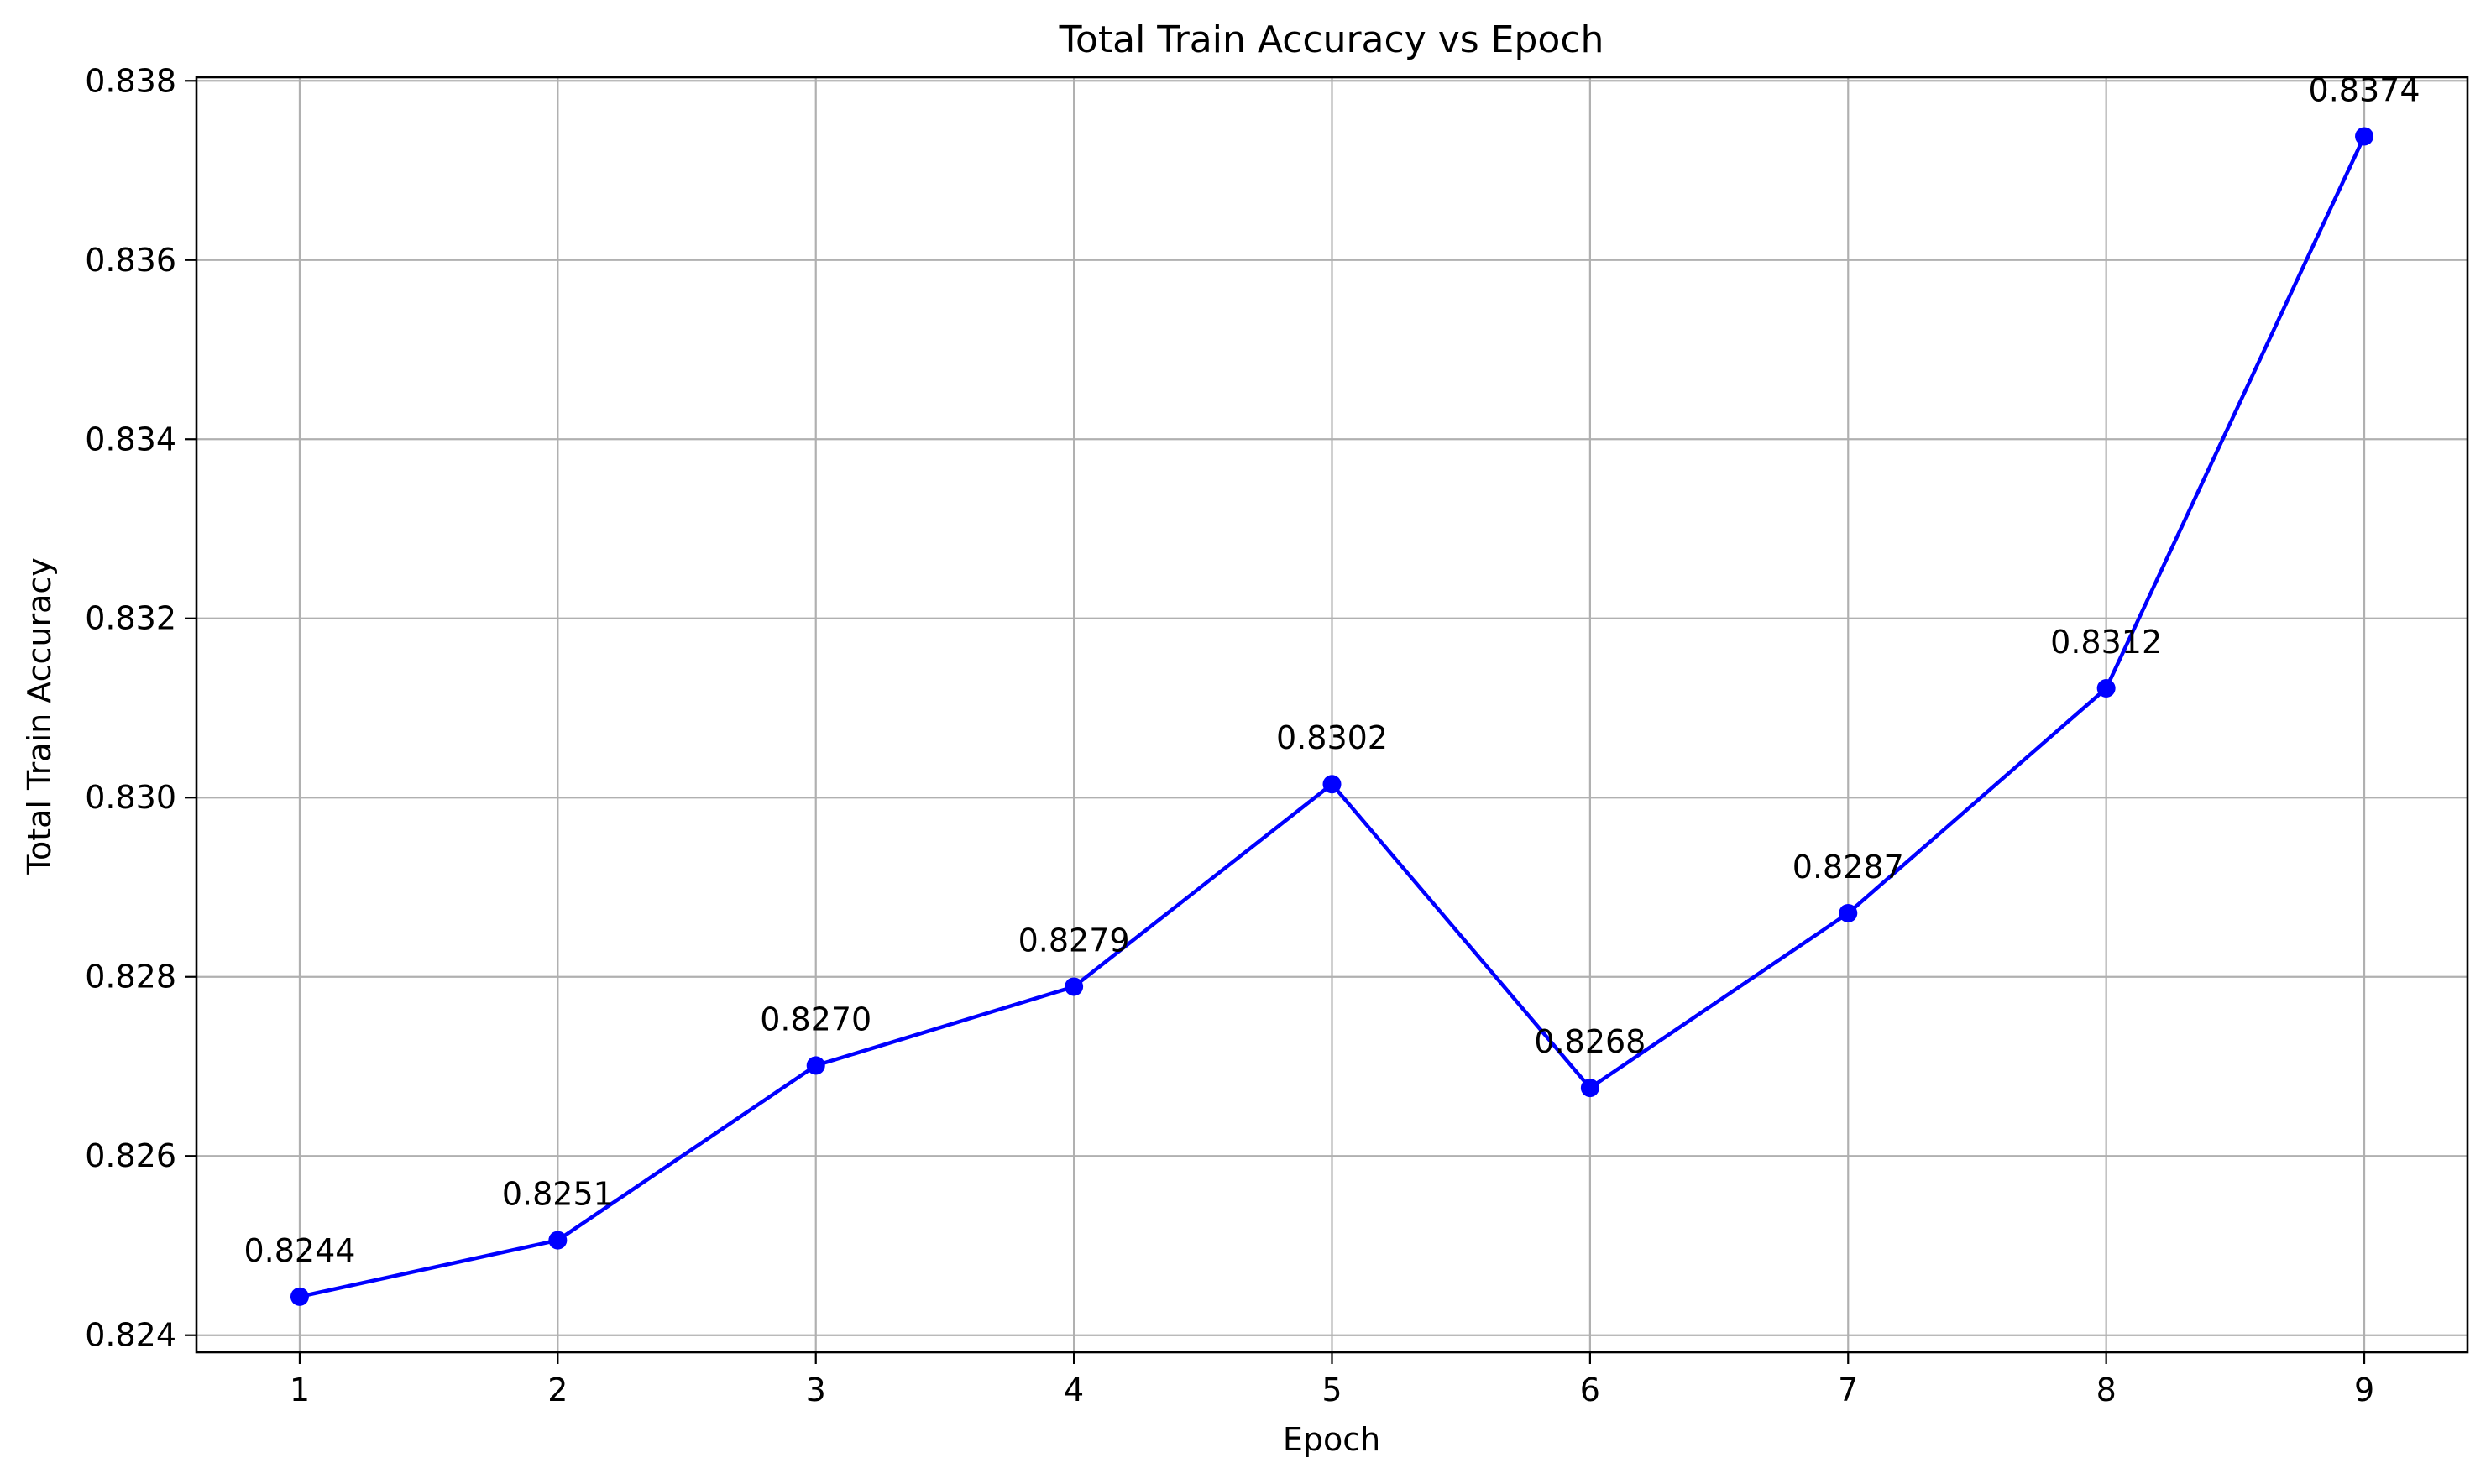 Image resolution: width=2491 pixels, height=1484 pixels. What do you see at coordinates (1331, 1439) in the screenshot?
I see `x-axis-label: Epoch` at bounding box center [1331, 1439].